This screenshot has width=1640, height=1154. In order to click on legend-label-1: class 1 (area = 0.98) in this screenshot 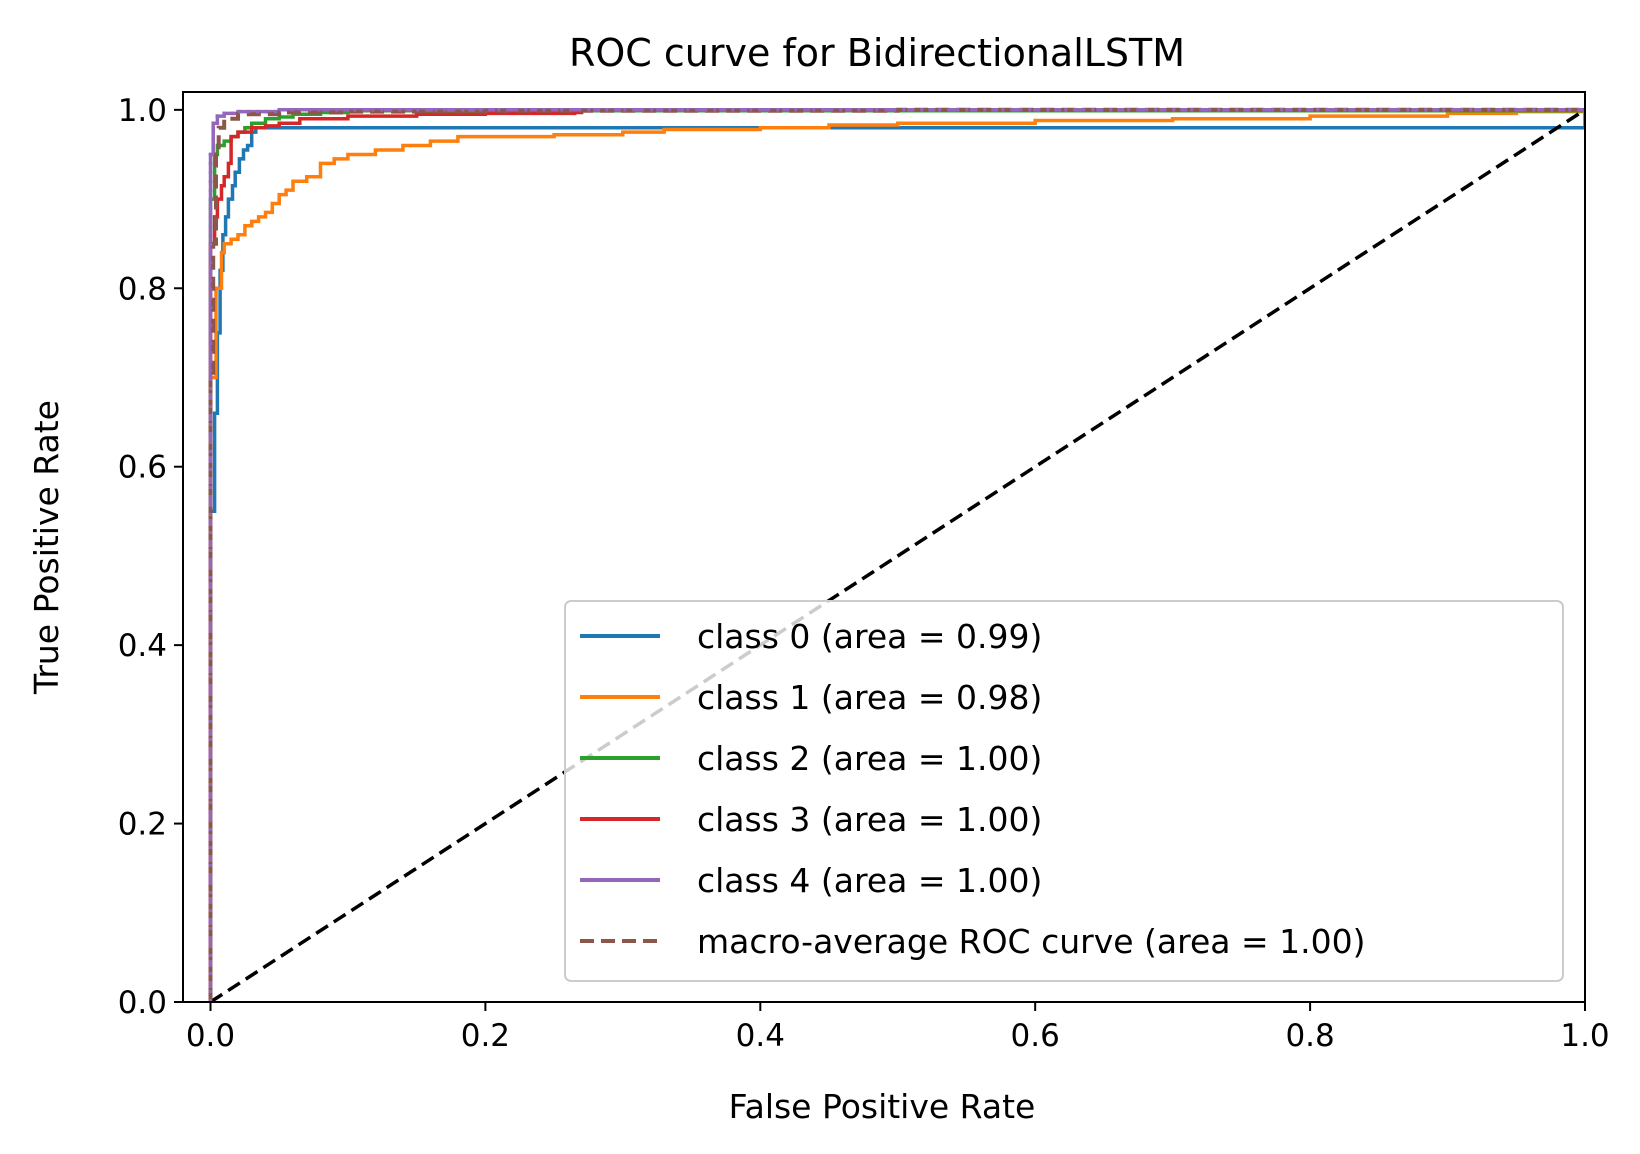, I will do `click(869, 697)`.